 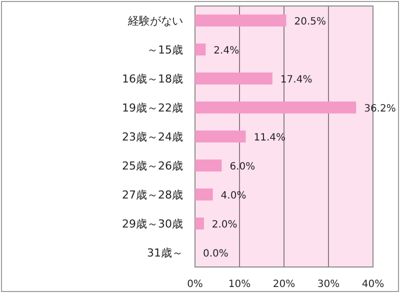 I want to click on x-tick-label: 30%, so click(x=328, y=284).